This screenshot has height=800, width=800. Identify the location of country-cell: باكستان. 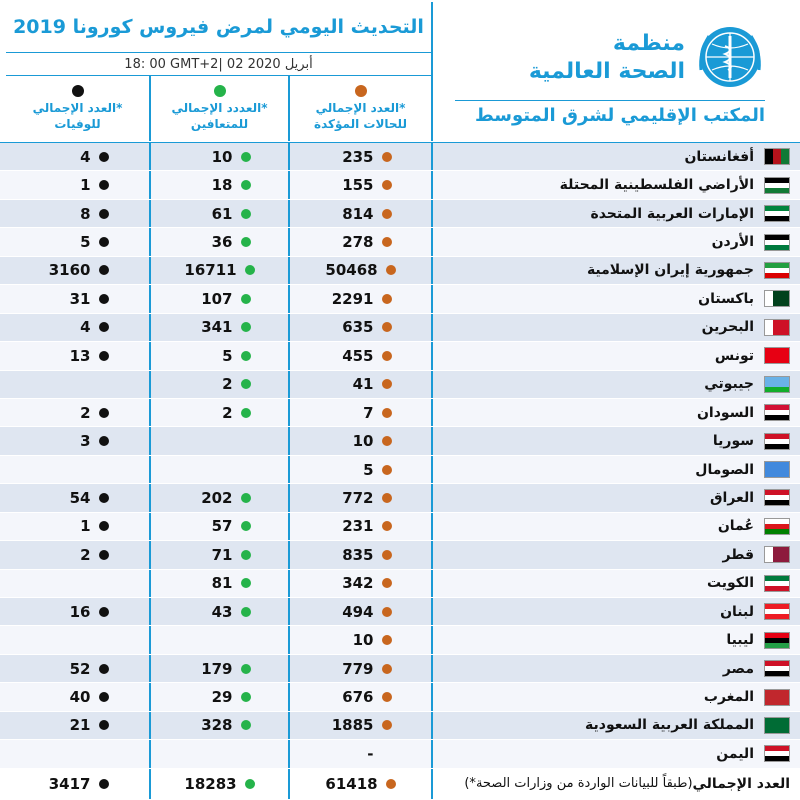
(616, 298).